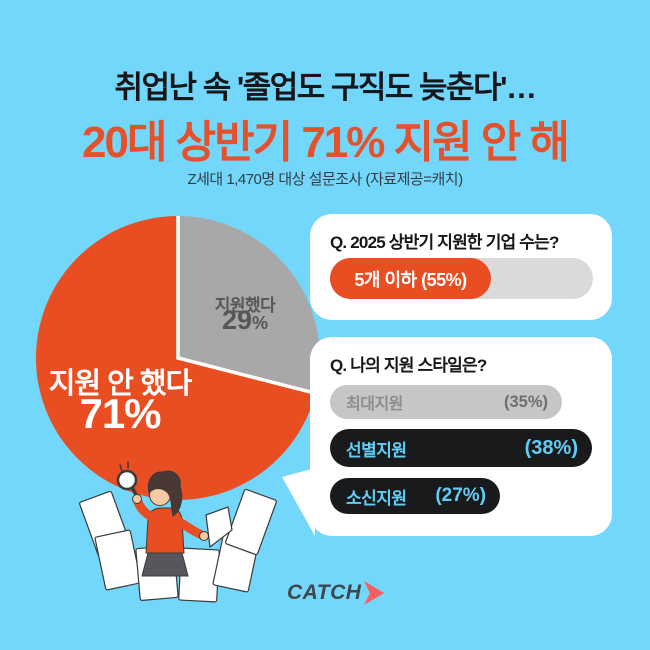 The image size is (650, 650). I want to click on bar-fill-5-or-less: 5개 이하 (55%), so click(410, 278).